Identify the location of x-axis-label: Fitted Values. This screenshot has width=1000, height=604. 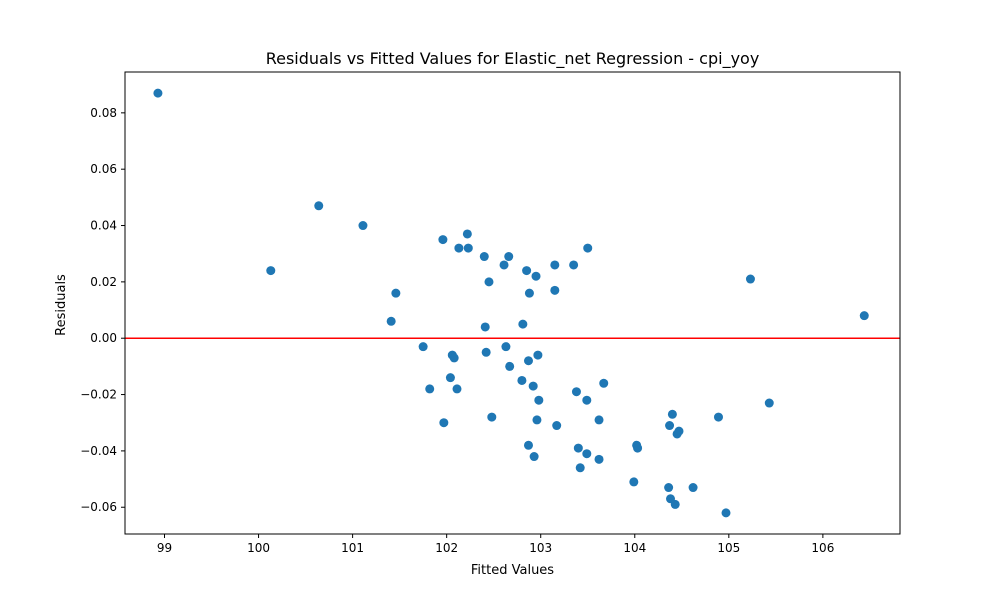
(512, 570).